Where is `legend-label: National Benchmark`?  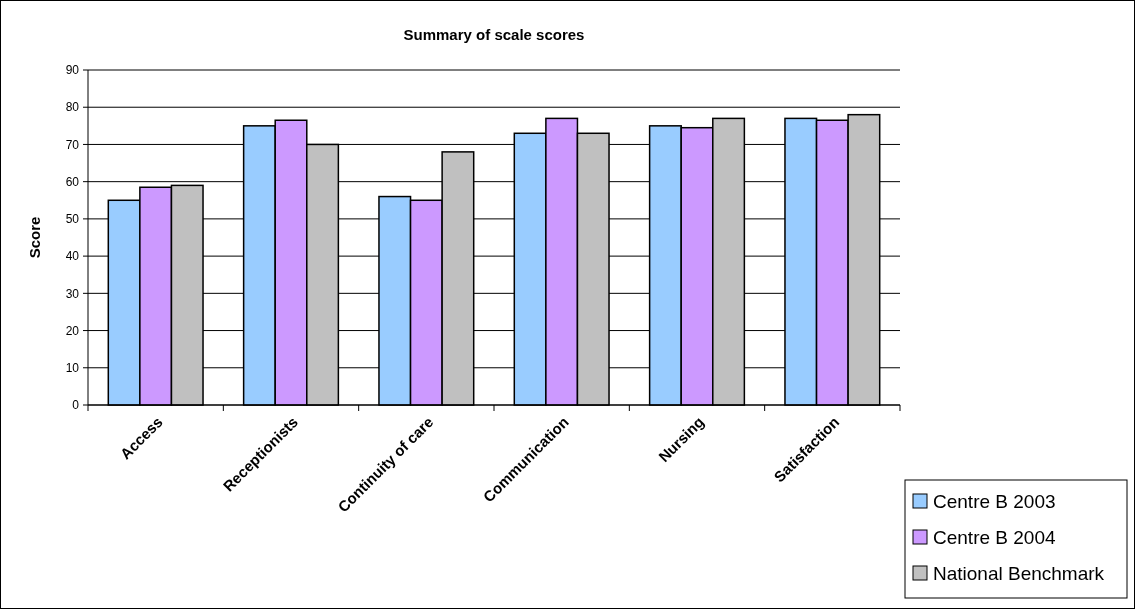 legend-label: National Benchmark is located at coordinates (1019, 573).